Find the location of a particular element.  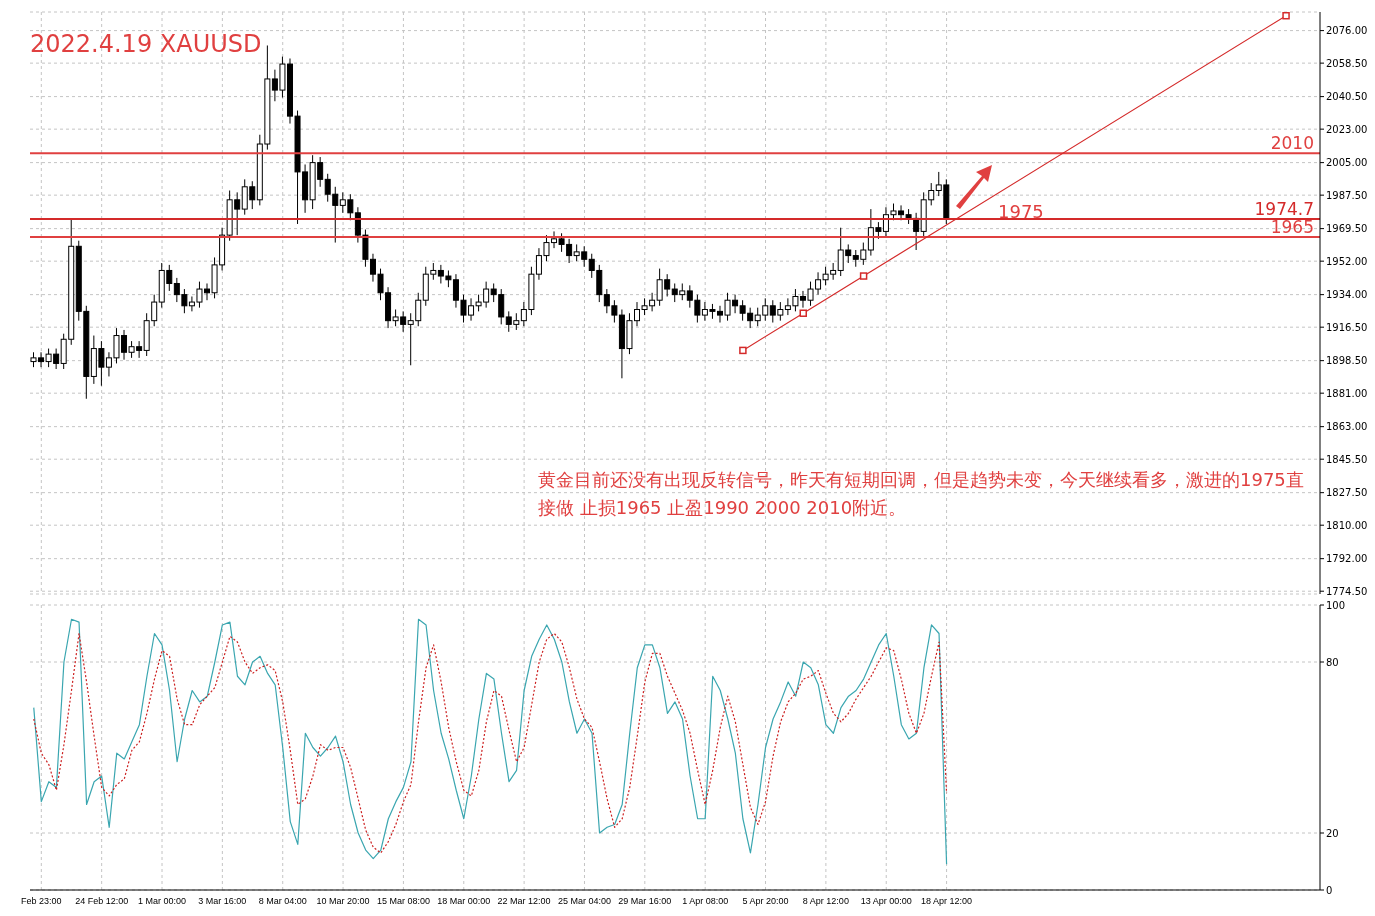

x-tick-label: 13 Apr 00:00 is located at coordinates (886, 901).